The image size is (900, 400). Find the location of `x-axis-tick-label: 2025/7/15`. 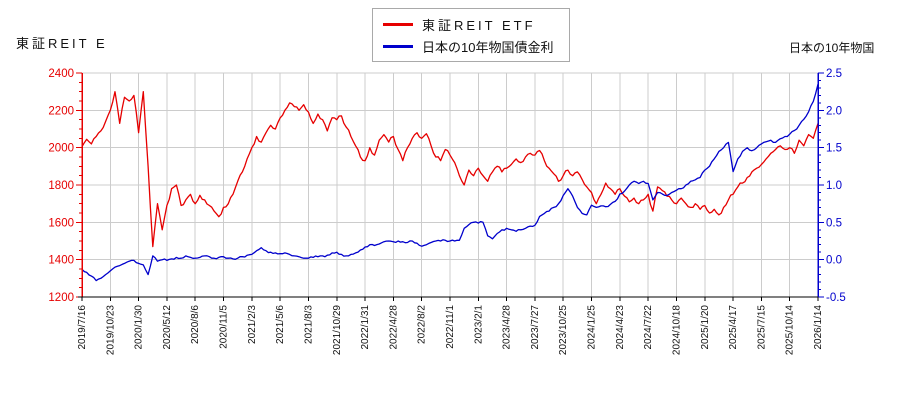

x-axis-tick-label: 2025/7/15 is located at coordinates (761, 327).